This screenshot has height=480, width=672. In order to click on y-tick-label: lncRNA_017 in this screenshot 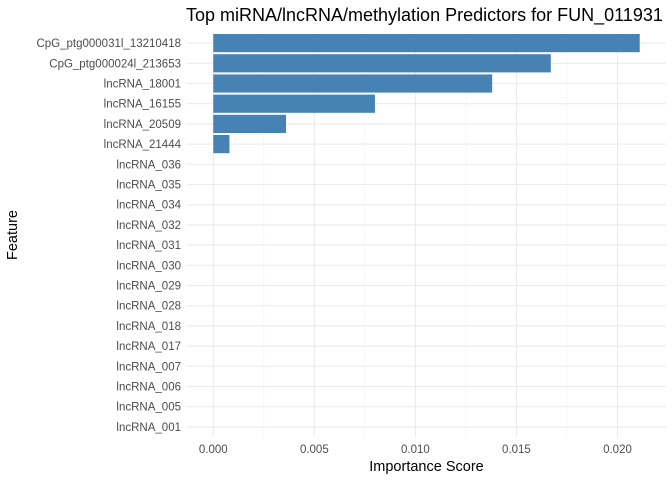, I will do `click(148, 347)`.